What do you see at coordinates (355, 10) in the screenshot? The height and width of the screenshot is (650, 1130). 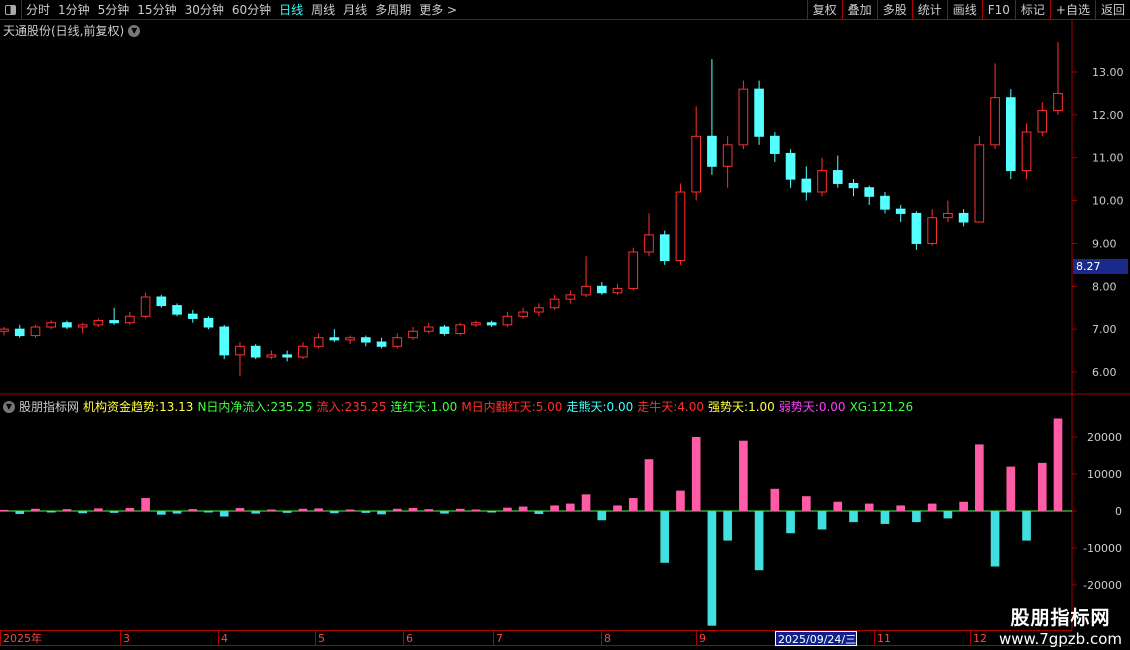 I see `period-tab: 月线` at bounding box center [355, 10].